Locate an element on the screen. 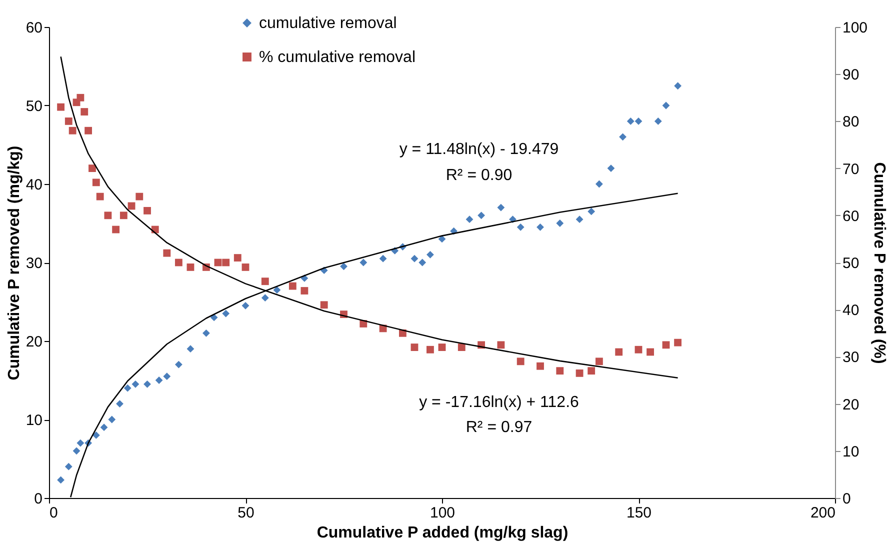 Image resolution: width=893 pixels, height=545 pixels. annotation: R² = 0.90 is located at coordinates (479, 175).